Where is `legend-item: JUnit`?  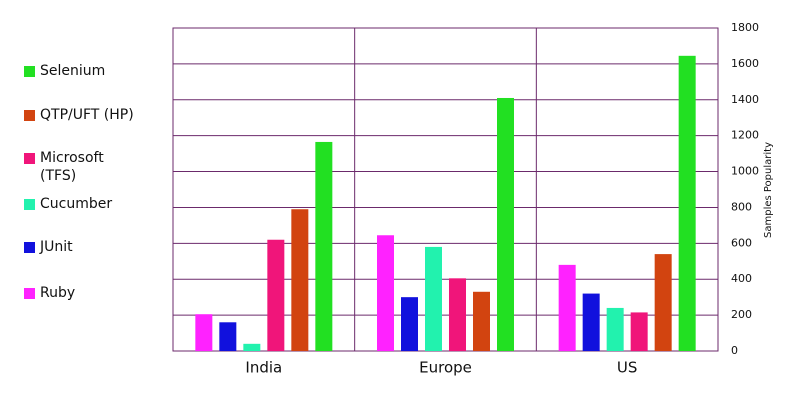
legend-item: JUnit is located at coordinates (99, 247).